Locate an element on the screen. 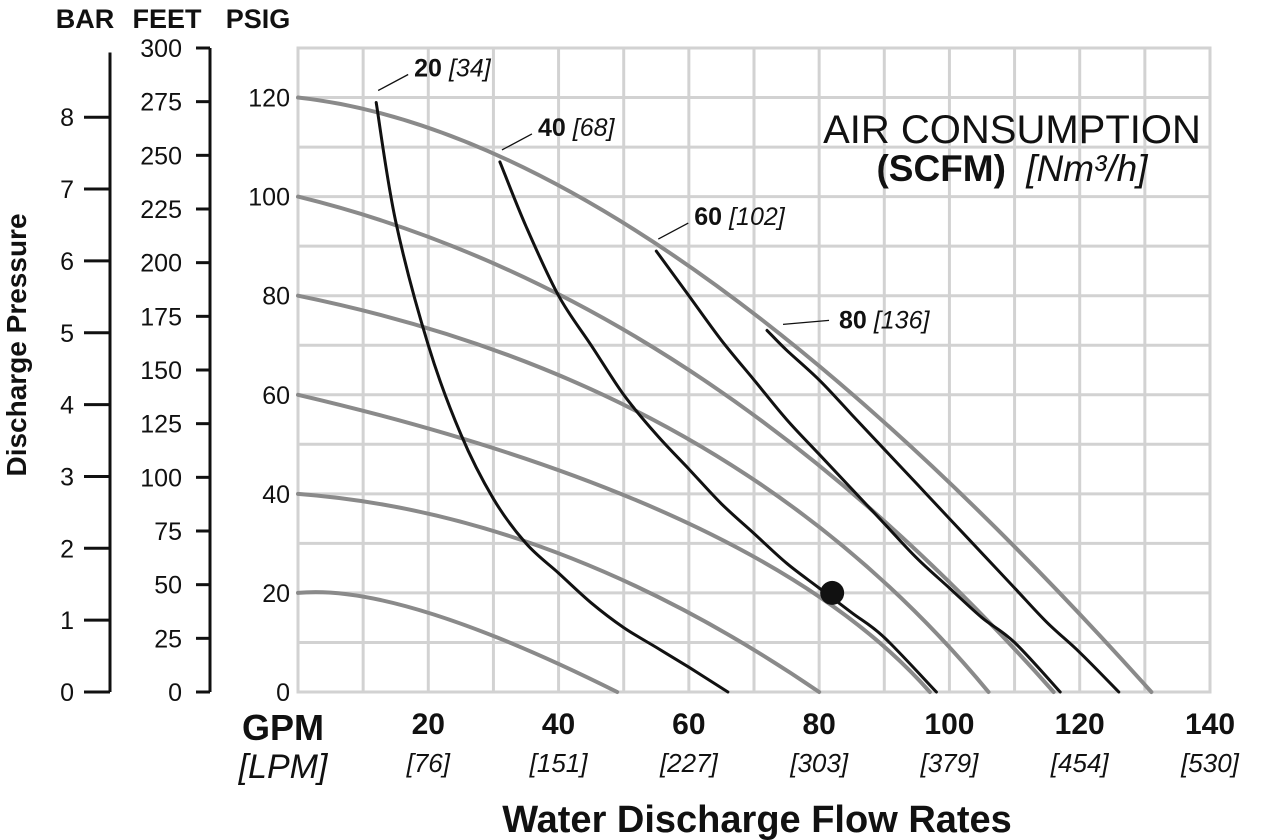 The image size is (1280, 840). x-tick-label-gpm: 120 is located at coordinates (1080, 724).